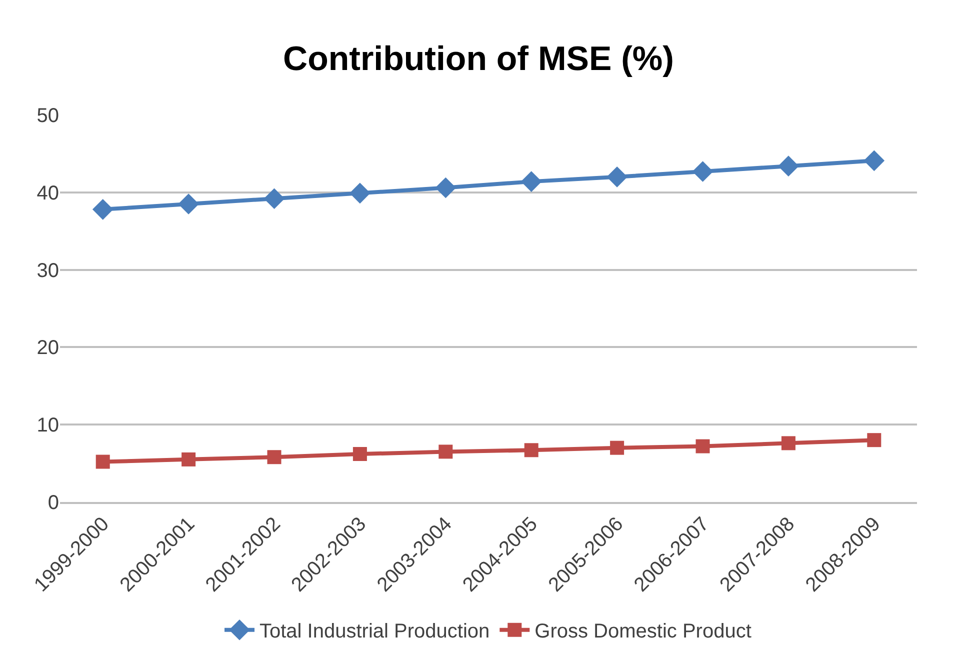 The height and width of the screenshot is (662, 957). What do you see at coordinates (47, 425) in the screenshot?
I see `y-tick-label: 10` at bounding box center [47, 425].